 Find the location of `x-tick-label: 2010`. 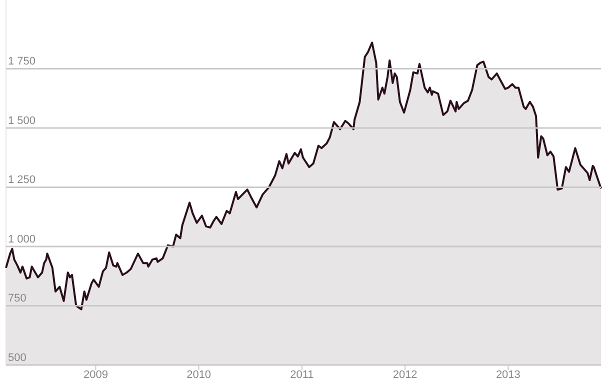

x-tick-label: 2010 is located at coordinates (199, 375).